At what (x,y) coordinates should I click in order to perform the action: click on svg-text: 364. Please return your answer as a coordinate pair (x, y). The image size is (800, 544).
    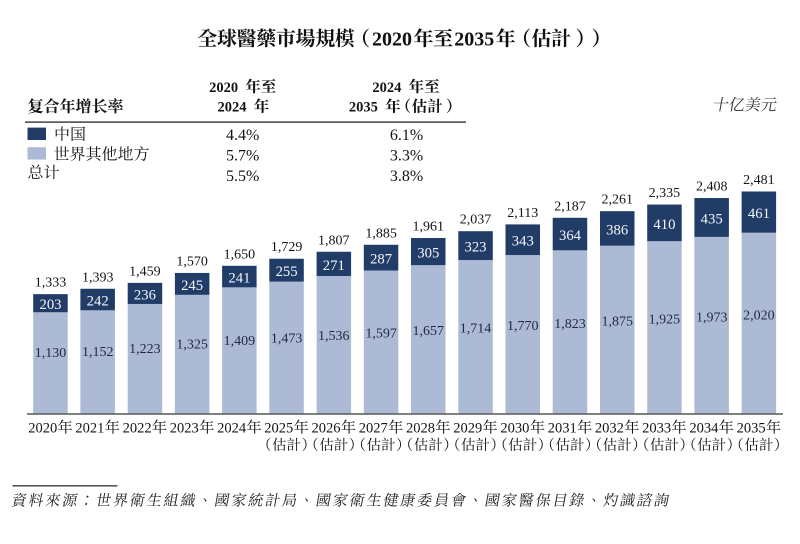
    Looking at the image, I should click on (570, 236).